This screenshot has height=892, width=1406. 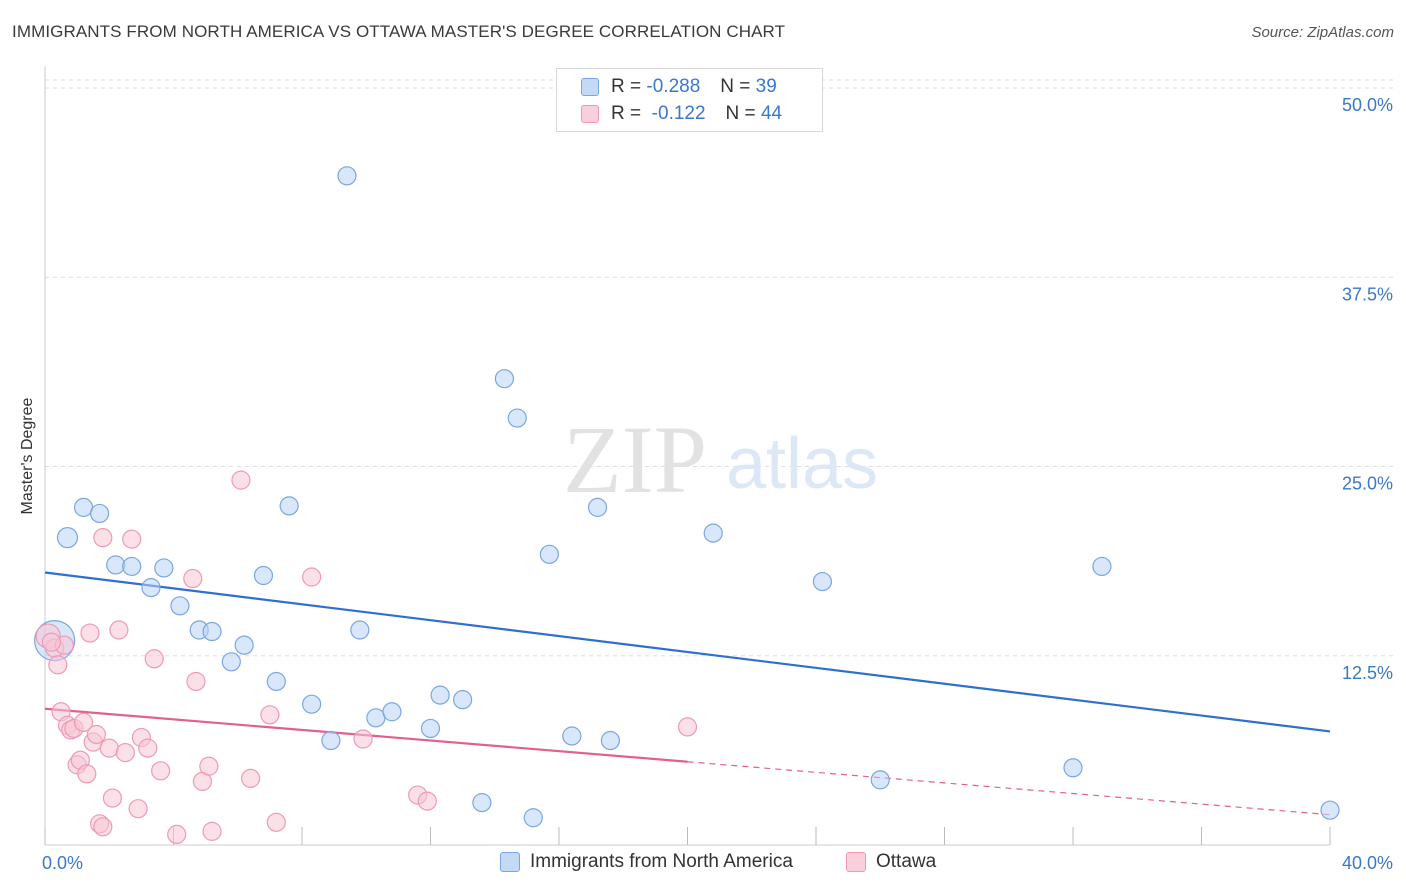 I want to click on bottom-legend: Immigrants from North America Ottawa, so click(x=703, y=864).